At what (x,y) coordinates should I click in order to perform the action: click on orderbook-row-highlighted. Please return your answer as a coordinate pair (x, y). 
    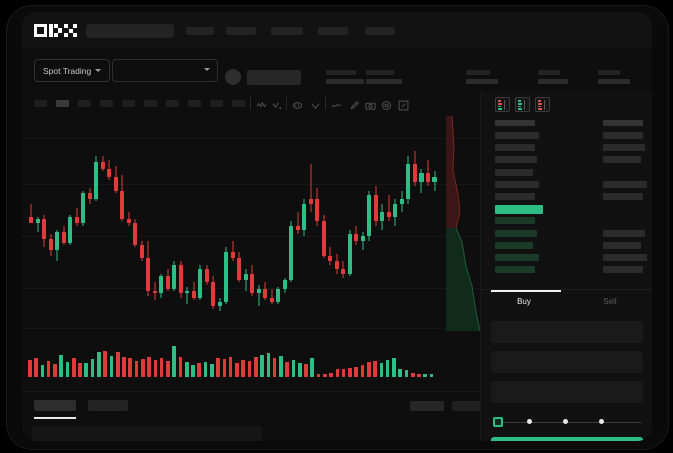
    Looking at the image, I should click on (519, 210).